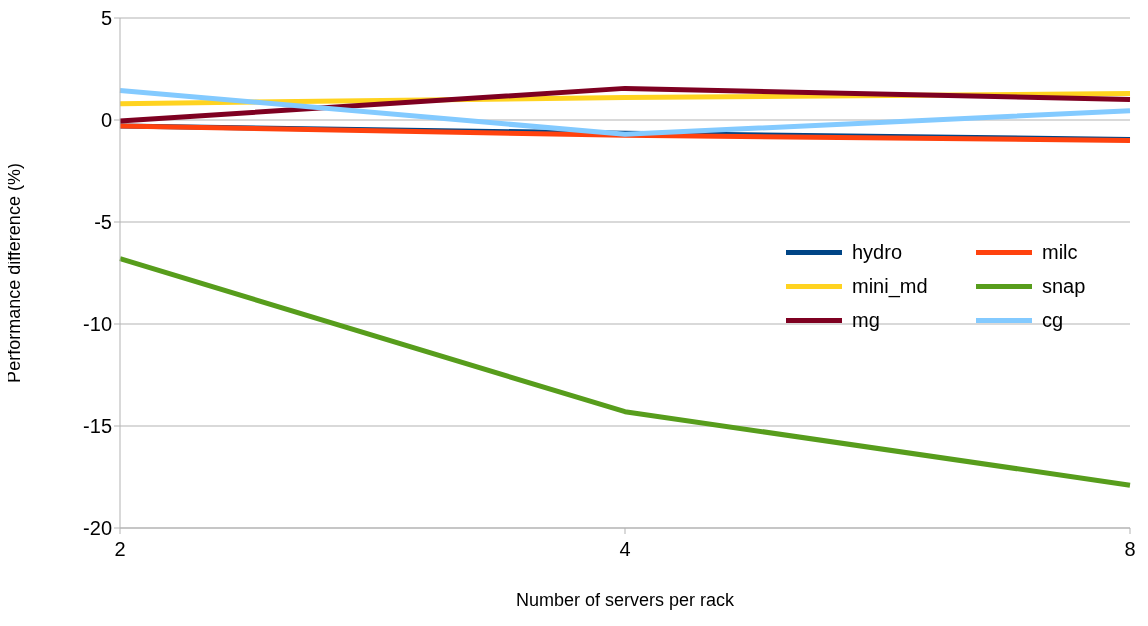 This screenshot has width=1148, height=626. What do you see at coordinates (877, 252) in the screenshot?
I see `legend-label: hydro` at bounding box center [877, 252].